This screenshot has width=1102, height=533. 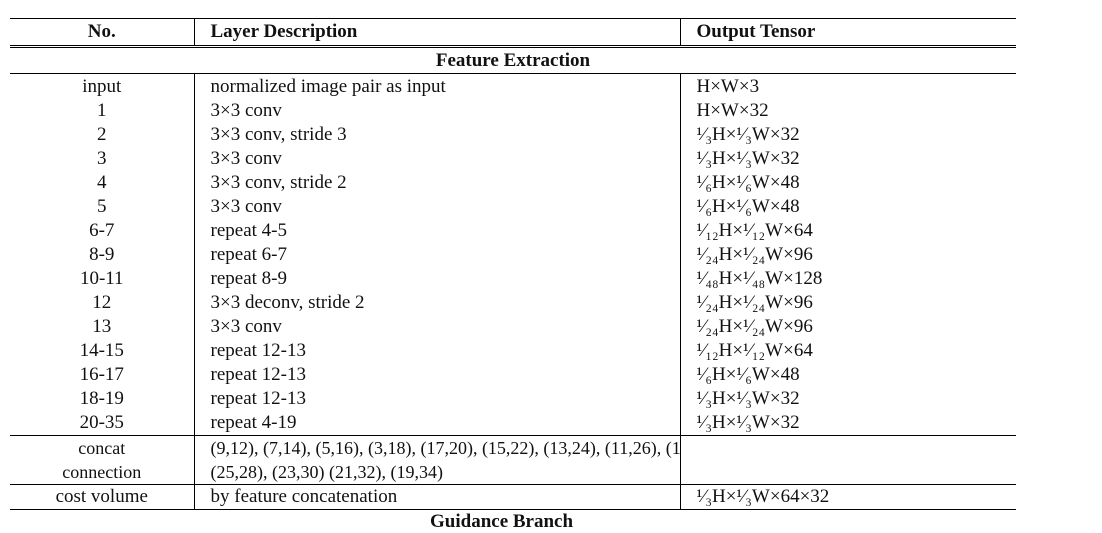 I want to click on row-no: 20-35, so click(x=102, y=423).